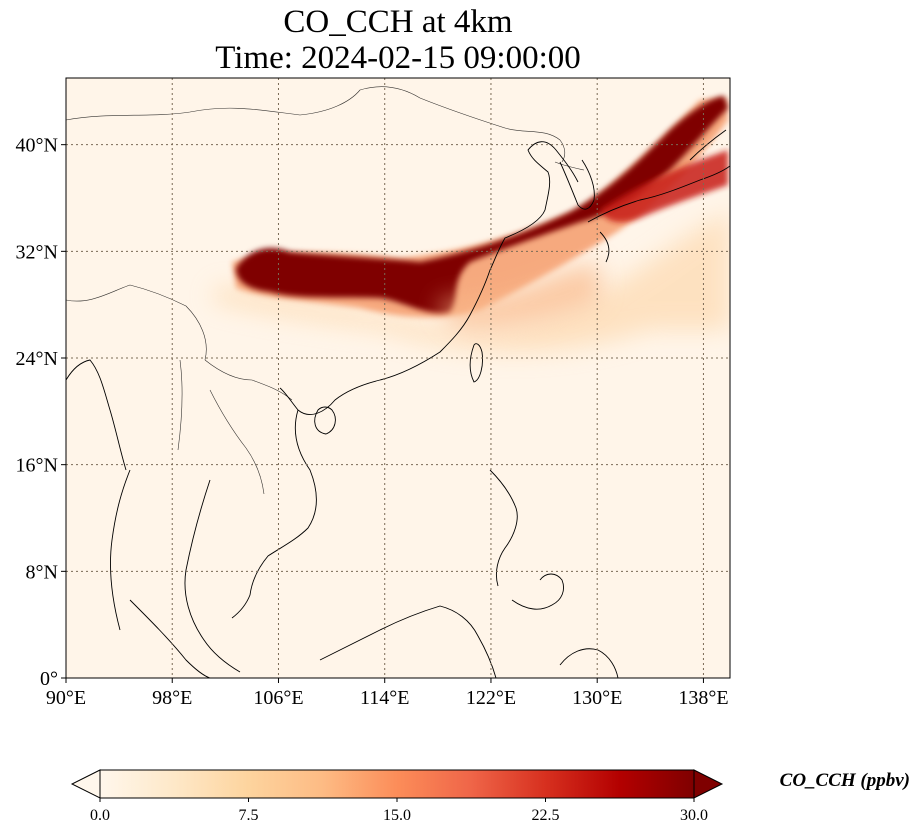 The height and width of the screenshot is (836, 921). What do you see at coordinates (49, 679) in the screenshot?
I see `lat-tick-label: 0°` at bounding box center [49, 679].